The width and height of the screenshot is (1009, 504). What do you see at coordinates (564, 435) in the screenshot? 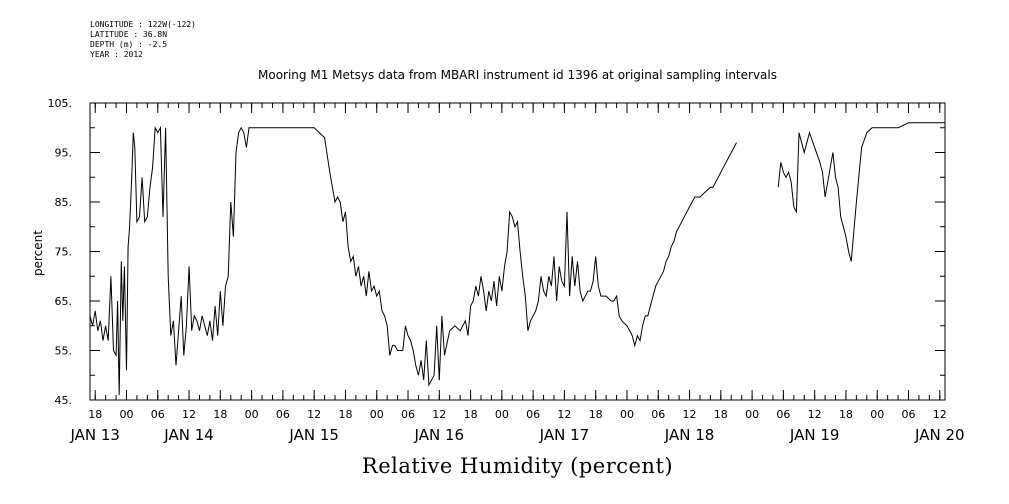
I see `x-day-label: JAN 17` at bounding box center [564, 435].